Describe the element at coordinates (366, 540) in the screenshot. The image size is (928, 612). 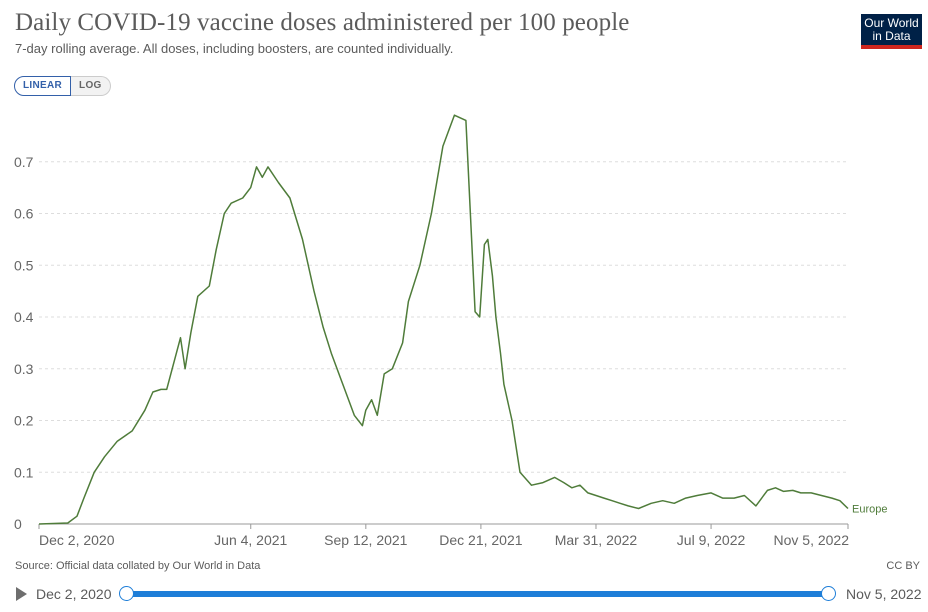
I see `x-tick-label: Sep 12, 2021` at that location.